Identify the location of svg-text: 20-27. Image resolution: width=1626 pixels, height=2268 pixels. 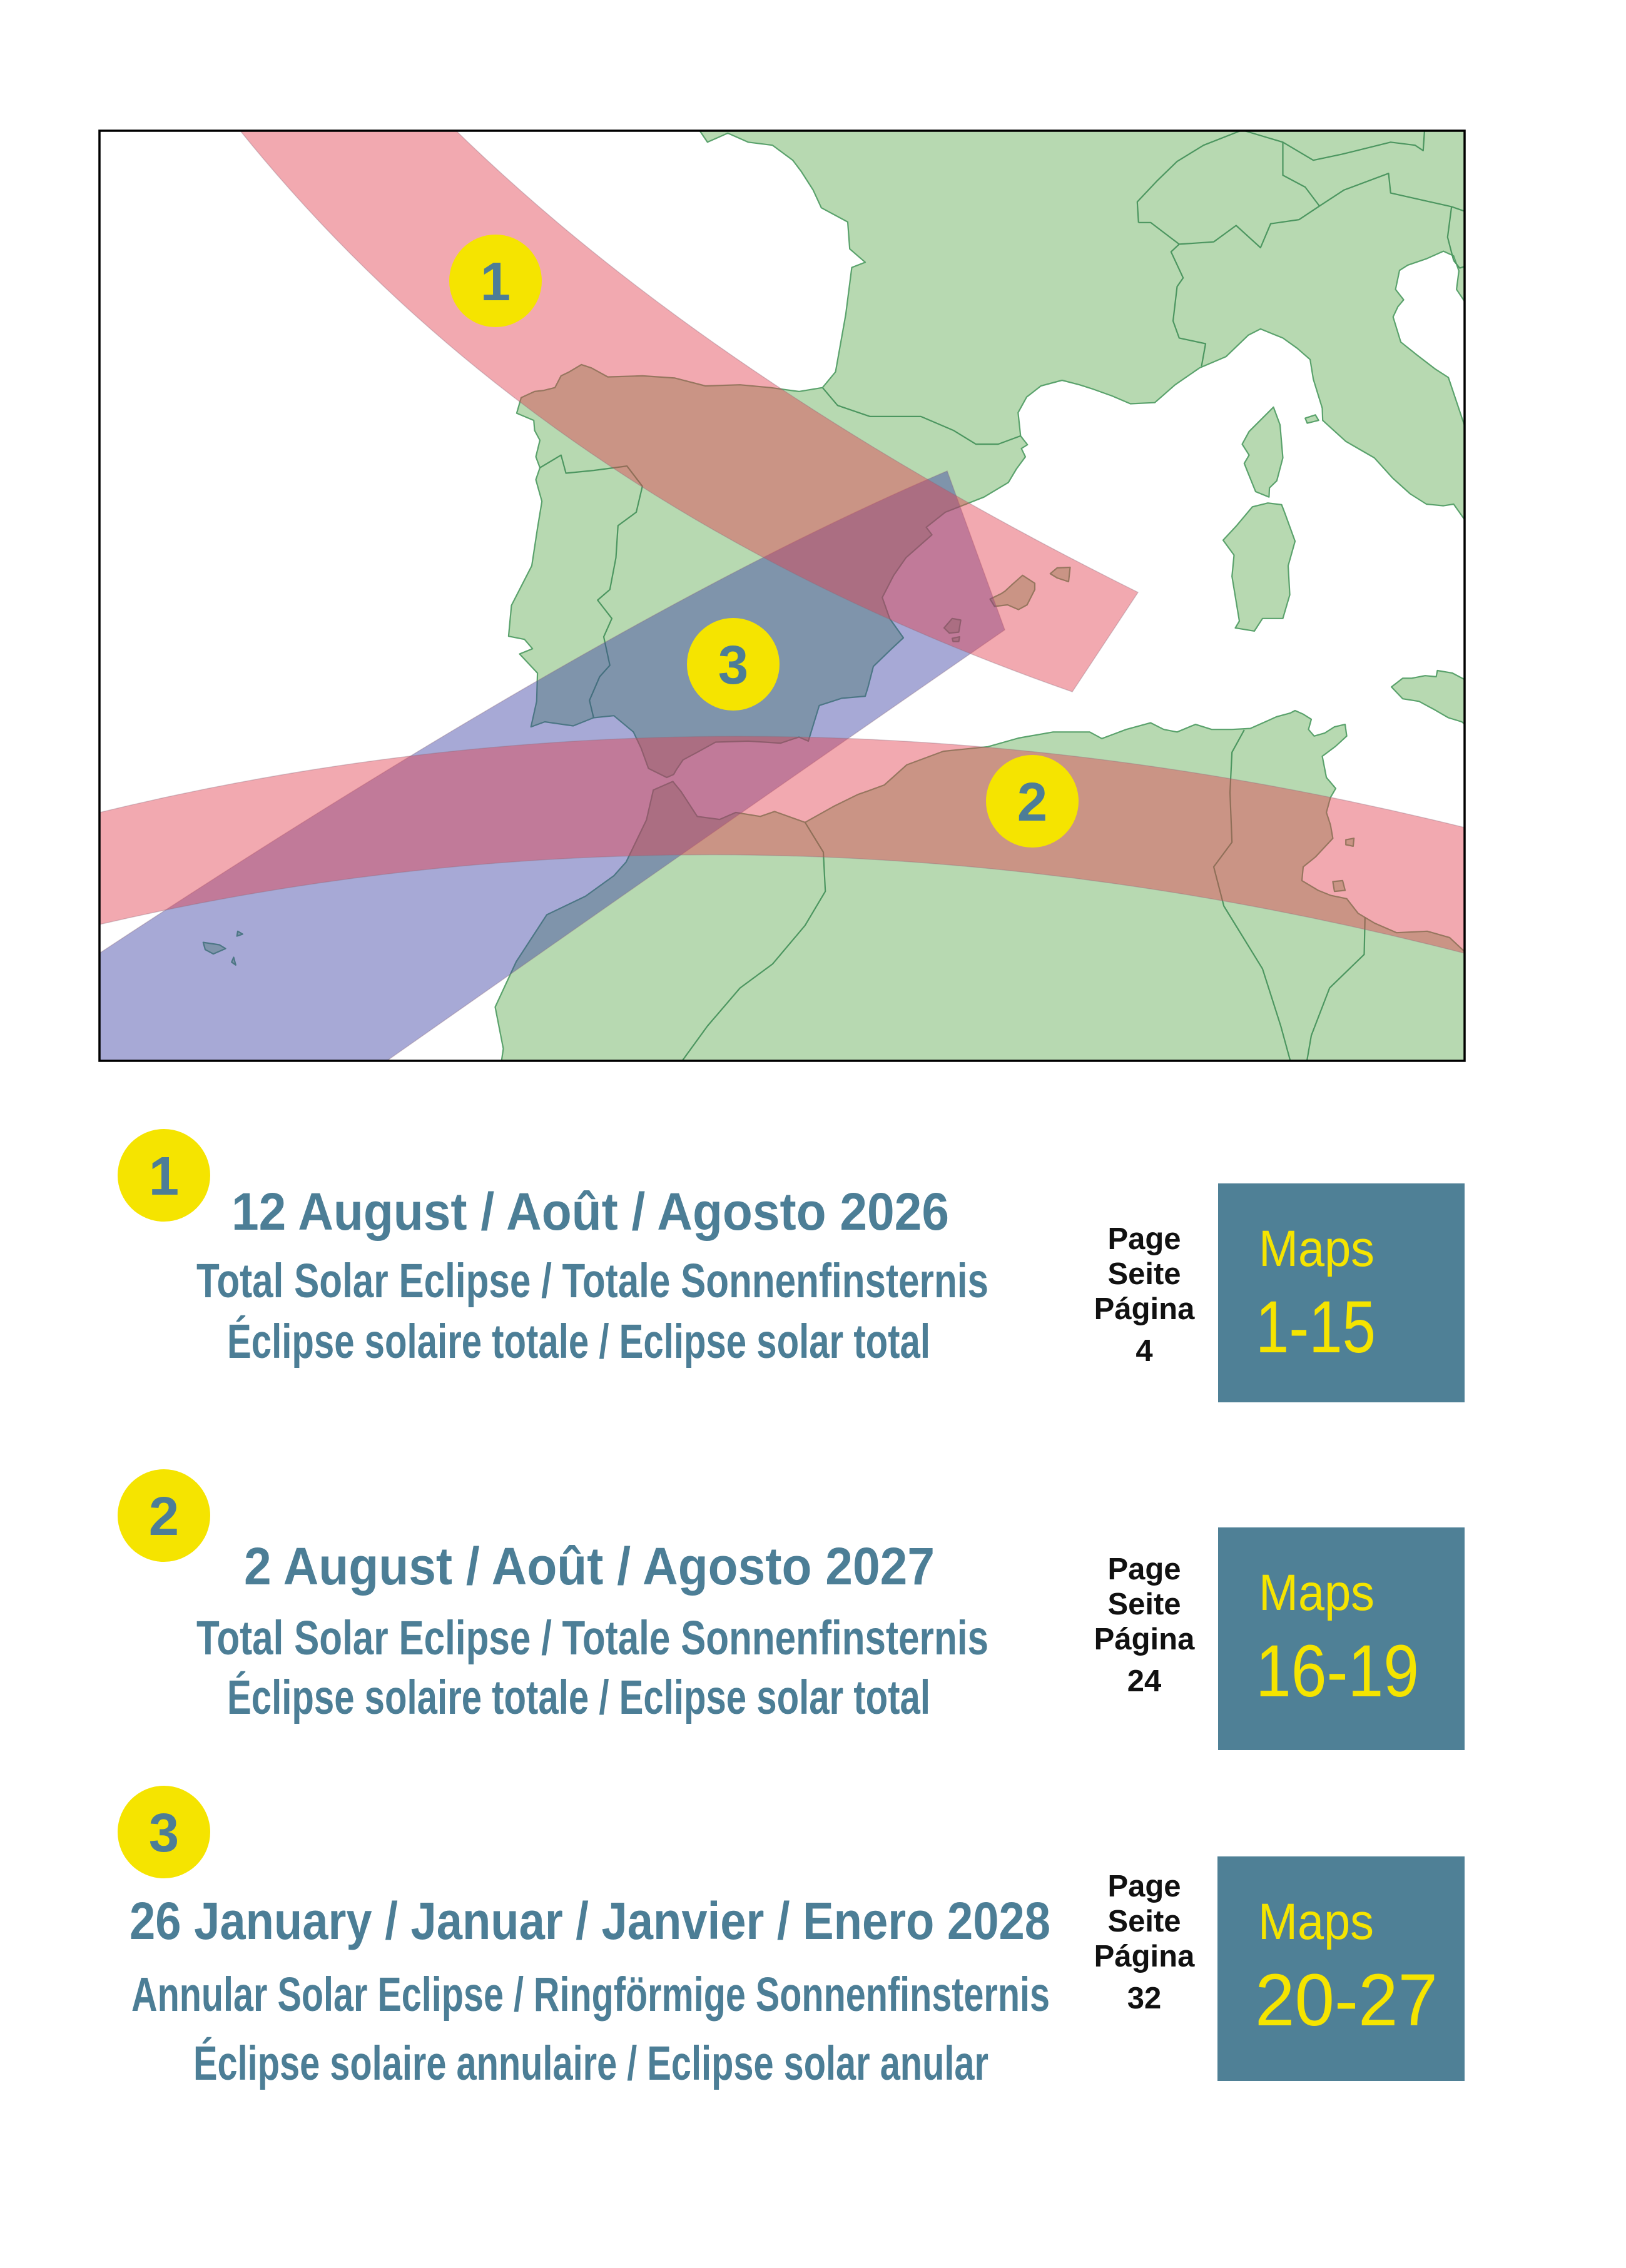
(1346, 2000).